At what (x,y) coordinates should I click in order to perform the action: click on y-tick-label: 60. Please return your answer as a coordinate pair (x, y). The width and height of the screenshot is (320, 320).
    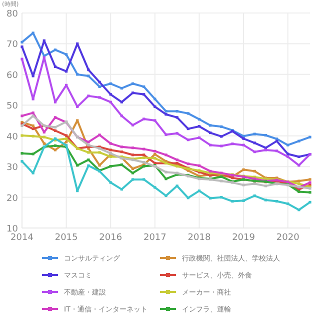
    Looking at the image, I should click on (12, 75).